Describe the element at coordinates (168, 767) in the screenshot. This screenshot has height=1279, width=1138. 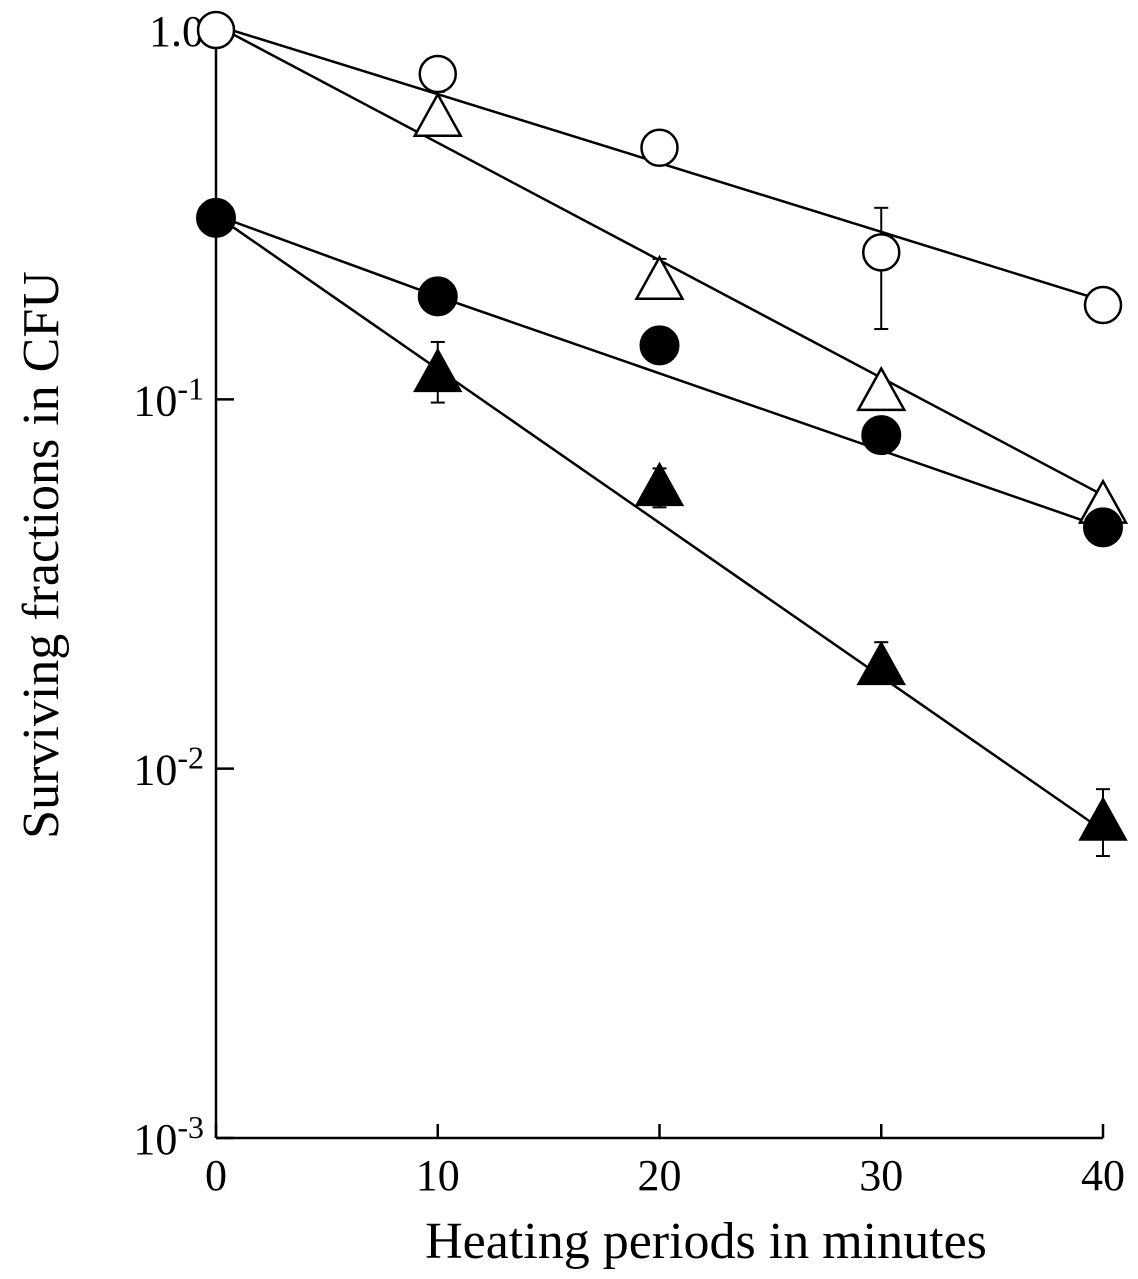
I see `y-tick-label: 10⁻²` at that location.